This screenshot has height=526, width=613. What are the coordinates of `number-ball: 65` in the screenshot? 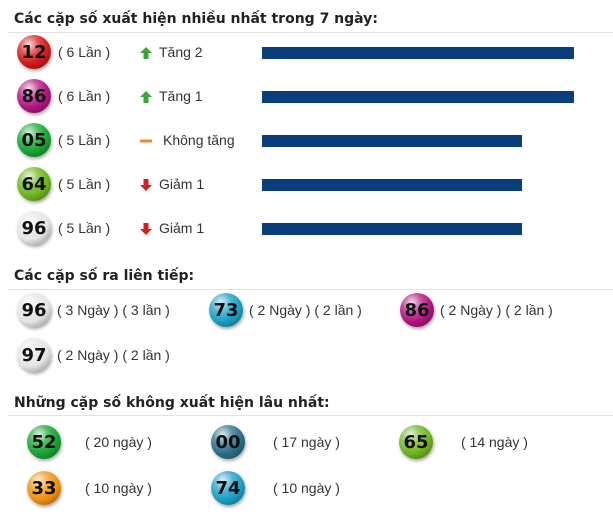 It's located at (416, 442).